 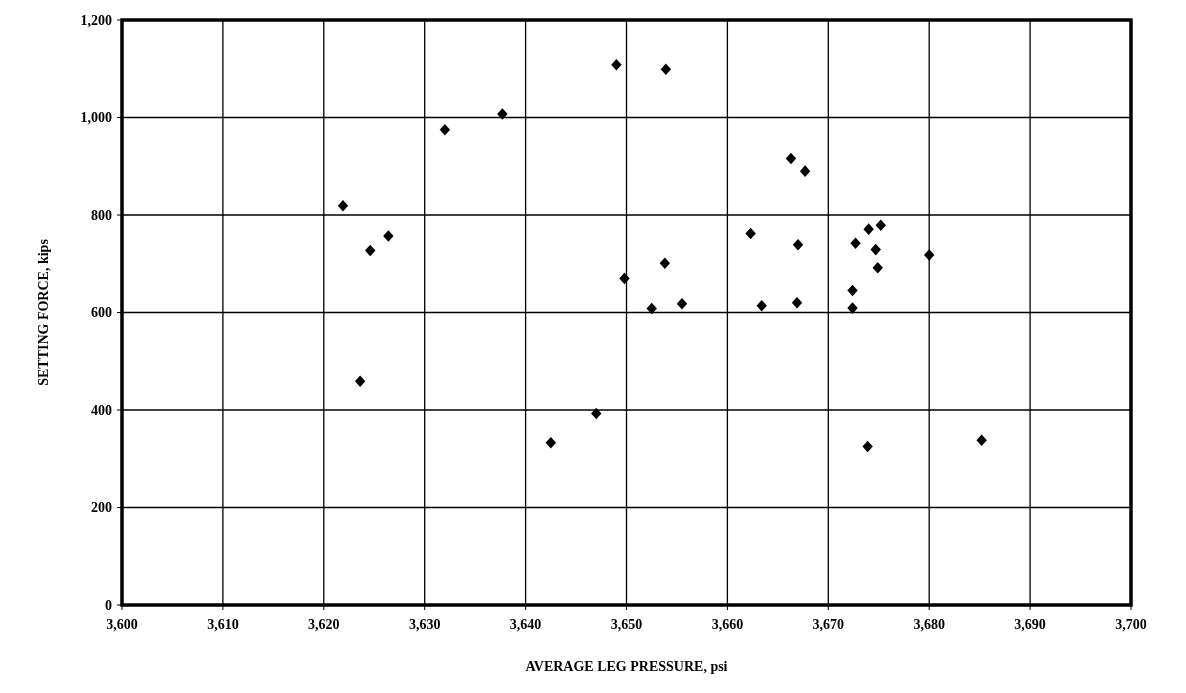 What do you see at coordinates (101, 508) in the screenshot?
I see `y-tick-label: 200` at bounding box center [101, 508].